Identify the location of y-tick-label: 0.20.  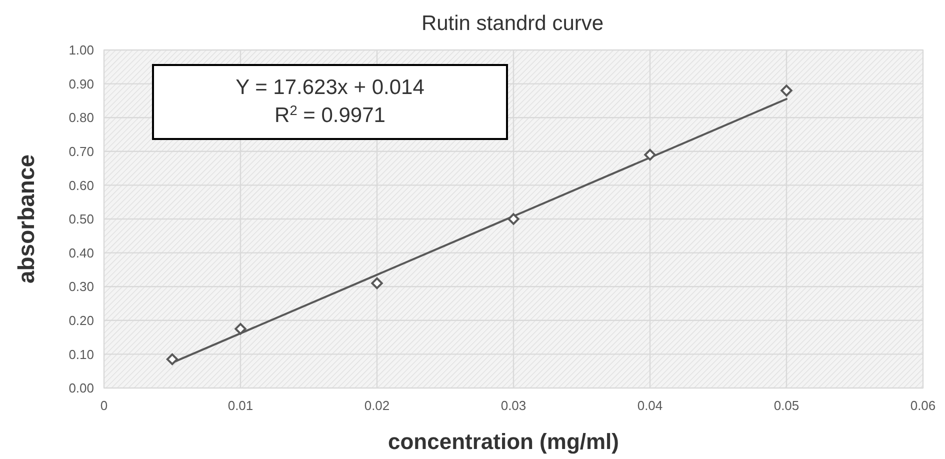
(81, 320).